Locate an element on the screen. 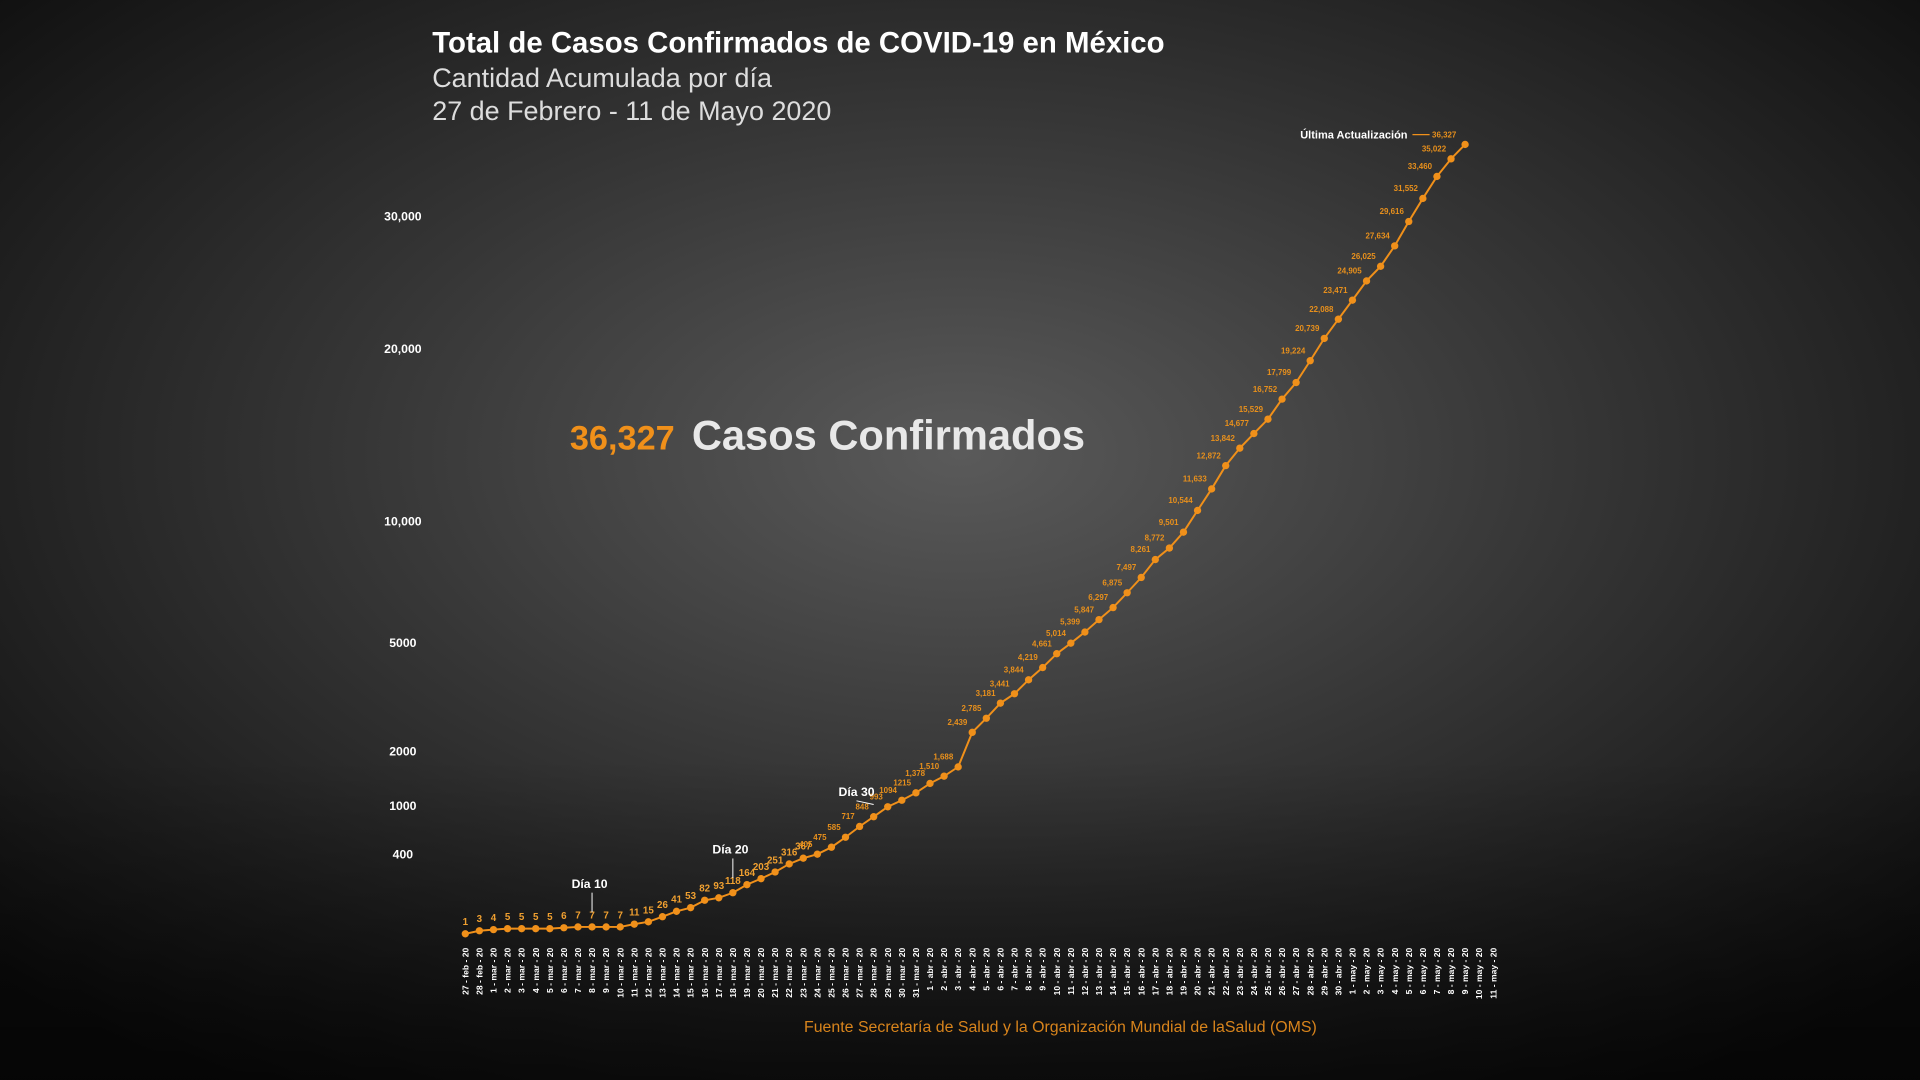  value-label: 1094 is located at coordinates (888, 790).